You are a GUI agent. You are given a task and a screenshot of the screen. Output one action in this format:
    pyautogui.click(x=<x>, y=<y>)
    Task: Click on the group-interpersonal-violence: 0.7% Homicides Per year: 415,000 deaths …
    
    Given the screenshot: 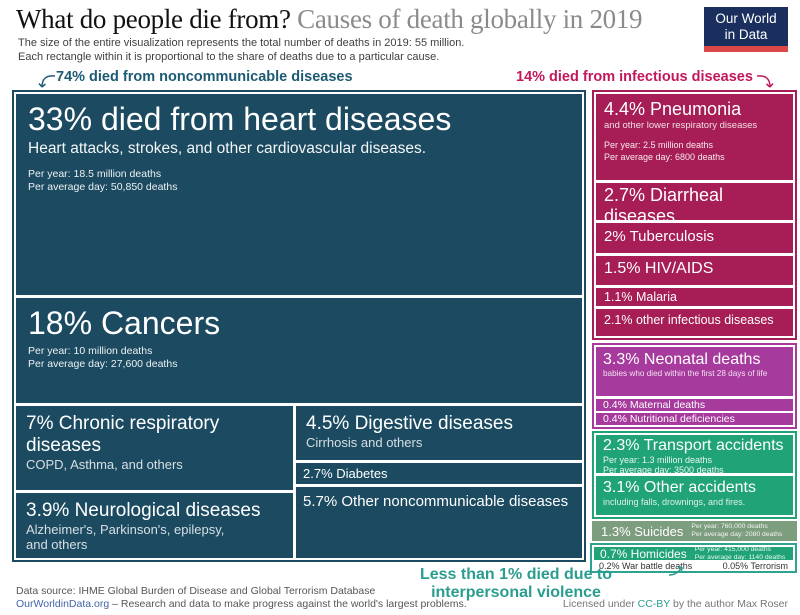 What is the action you would take?
    pyautogui.click(x=693, y=558)
    